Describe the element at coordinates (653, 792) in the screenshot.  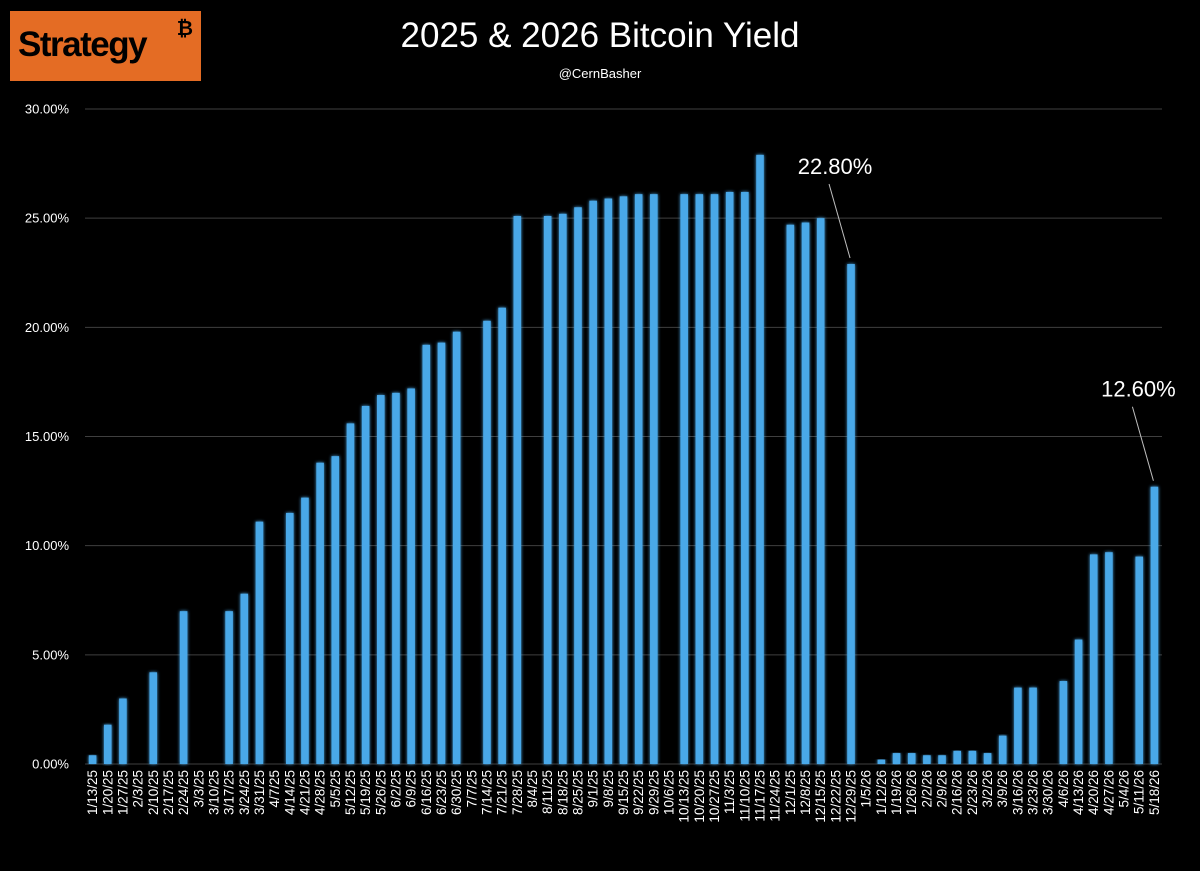
I see `x-tick-label: 9/29/25` at that location.